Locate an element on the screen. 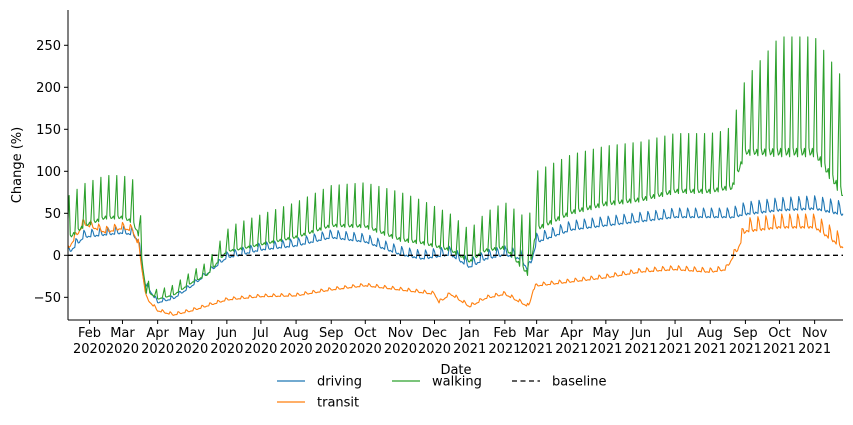 The width and height of the screenshot is (853, 425). y-axis-title: Change (%) is located at coordinates (17, 165).